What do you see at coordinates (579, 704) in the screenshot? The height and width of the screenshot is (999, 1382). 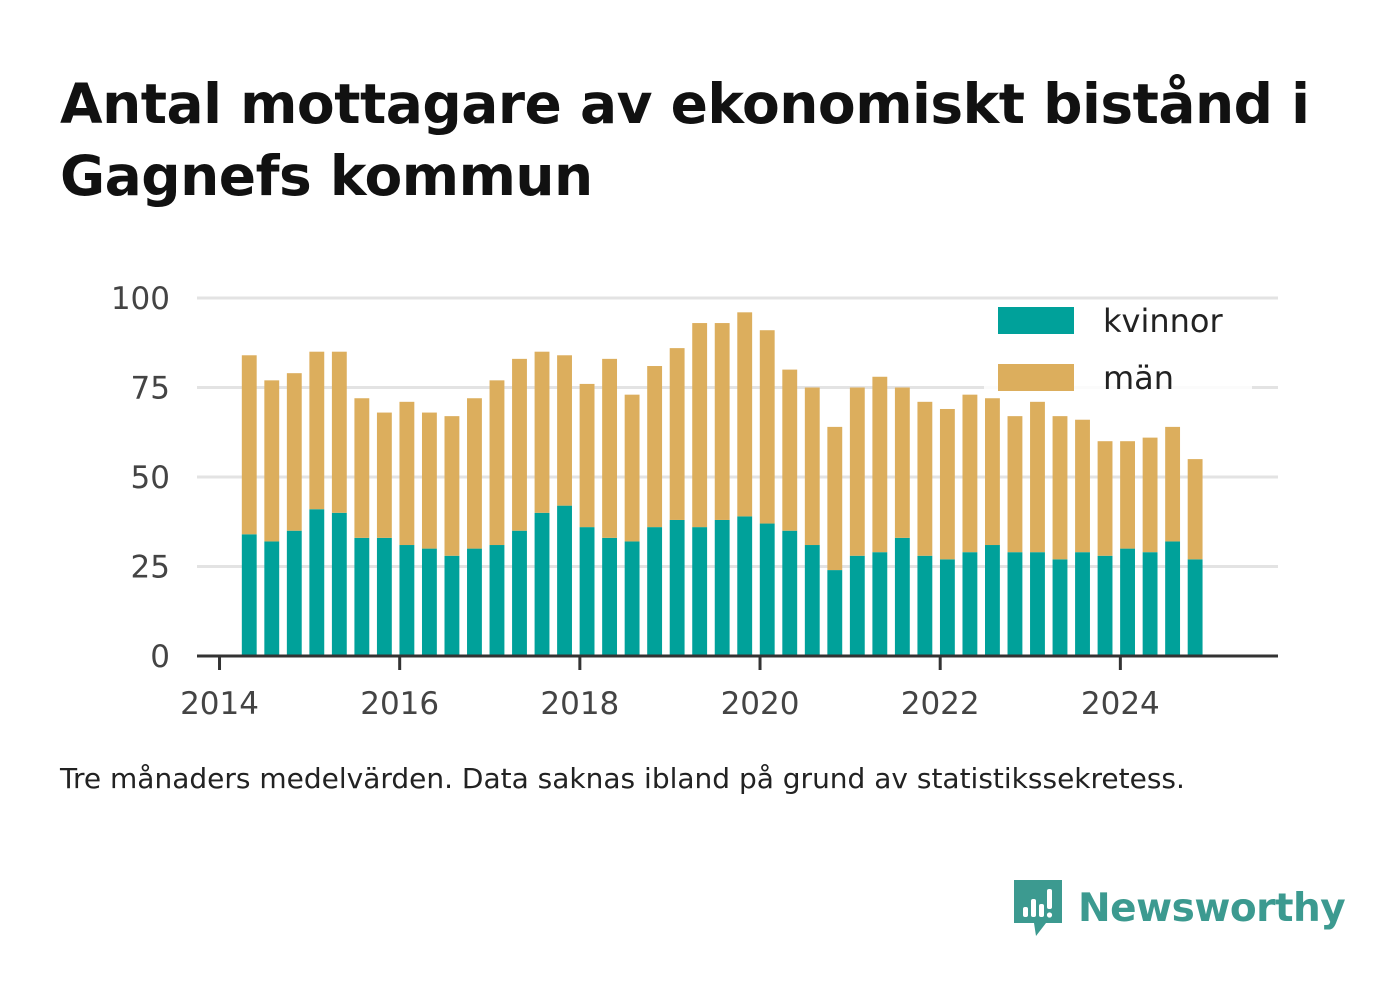 I see `x-tick-label-2018: 2018` at bounding box center [579, 704].